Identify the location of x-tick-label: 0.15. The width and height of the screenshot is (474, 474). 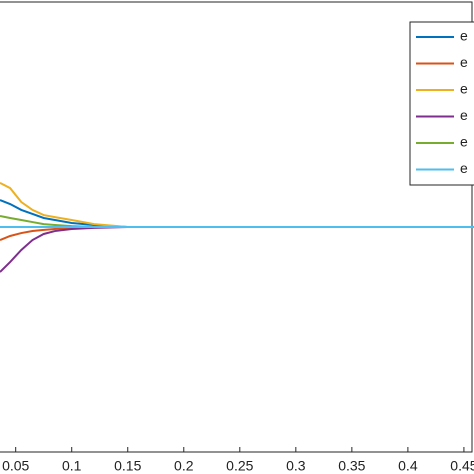
(127, 466).